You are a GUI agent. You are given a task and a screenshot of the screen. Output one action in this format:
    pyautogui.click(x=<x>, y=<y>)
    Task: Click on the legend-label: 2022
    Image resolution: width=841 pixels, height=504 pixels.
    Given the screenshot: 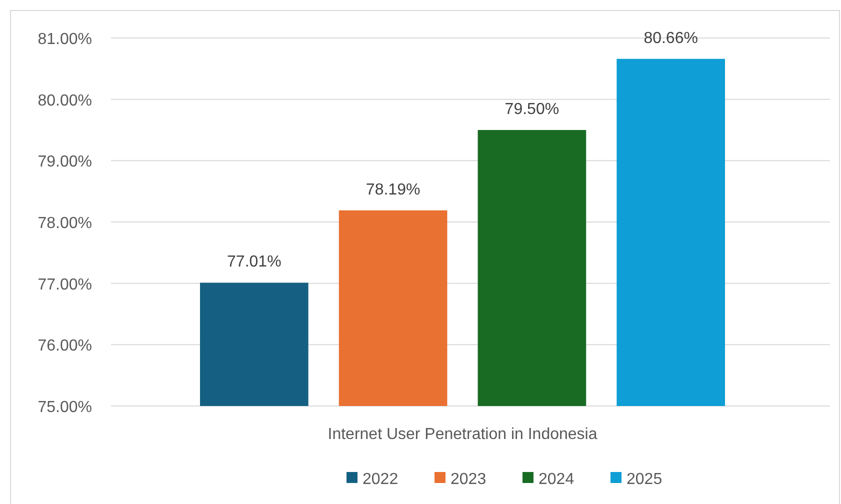 What is the action you would take?
    pyautogui.click(x=380, y=479)
    